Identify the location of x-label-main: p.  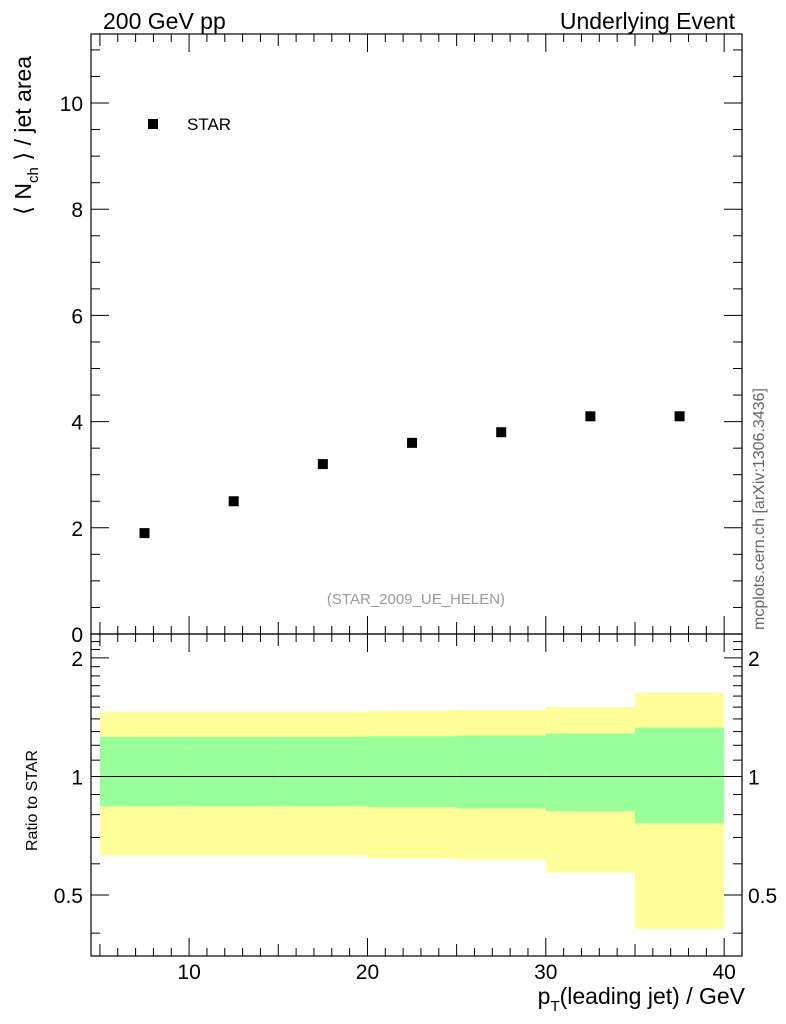
(544, 996).